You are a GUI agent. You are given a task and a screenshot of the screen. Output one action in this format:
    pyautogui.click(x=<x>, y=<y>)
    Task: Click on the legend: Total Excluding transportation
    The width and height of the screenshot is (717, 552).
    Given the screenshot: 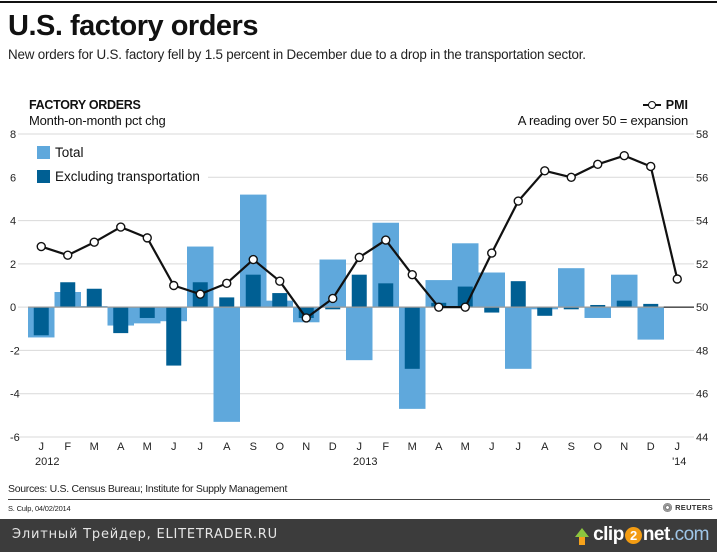 What is the action you would take?
    pyautogui.click(x=118, y=164)
    